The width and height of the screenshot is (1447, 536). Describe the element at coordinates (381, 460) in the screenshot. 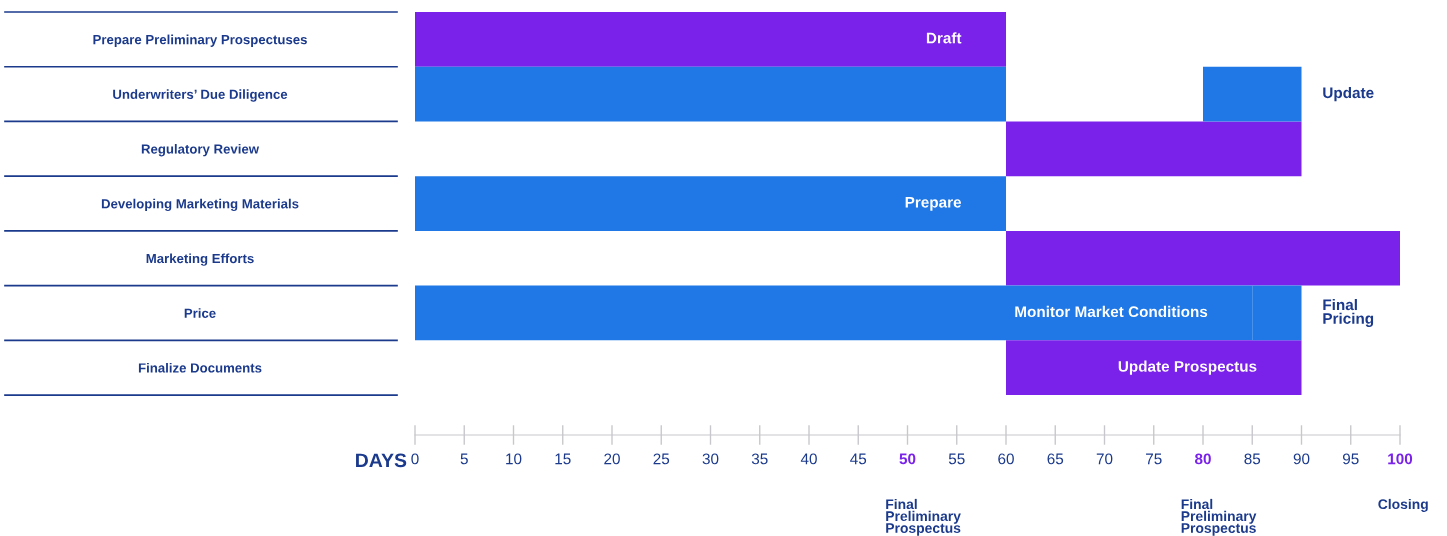

I see `x-axis-title: DAYS` at that location.